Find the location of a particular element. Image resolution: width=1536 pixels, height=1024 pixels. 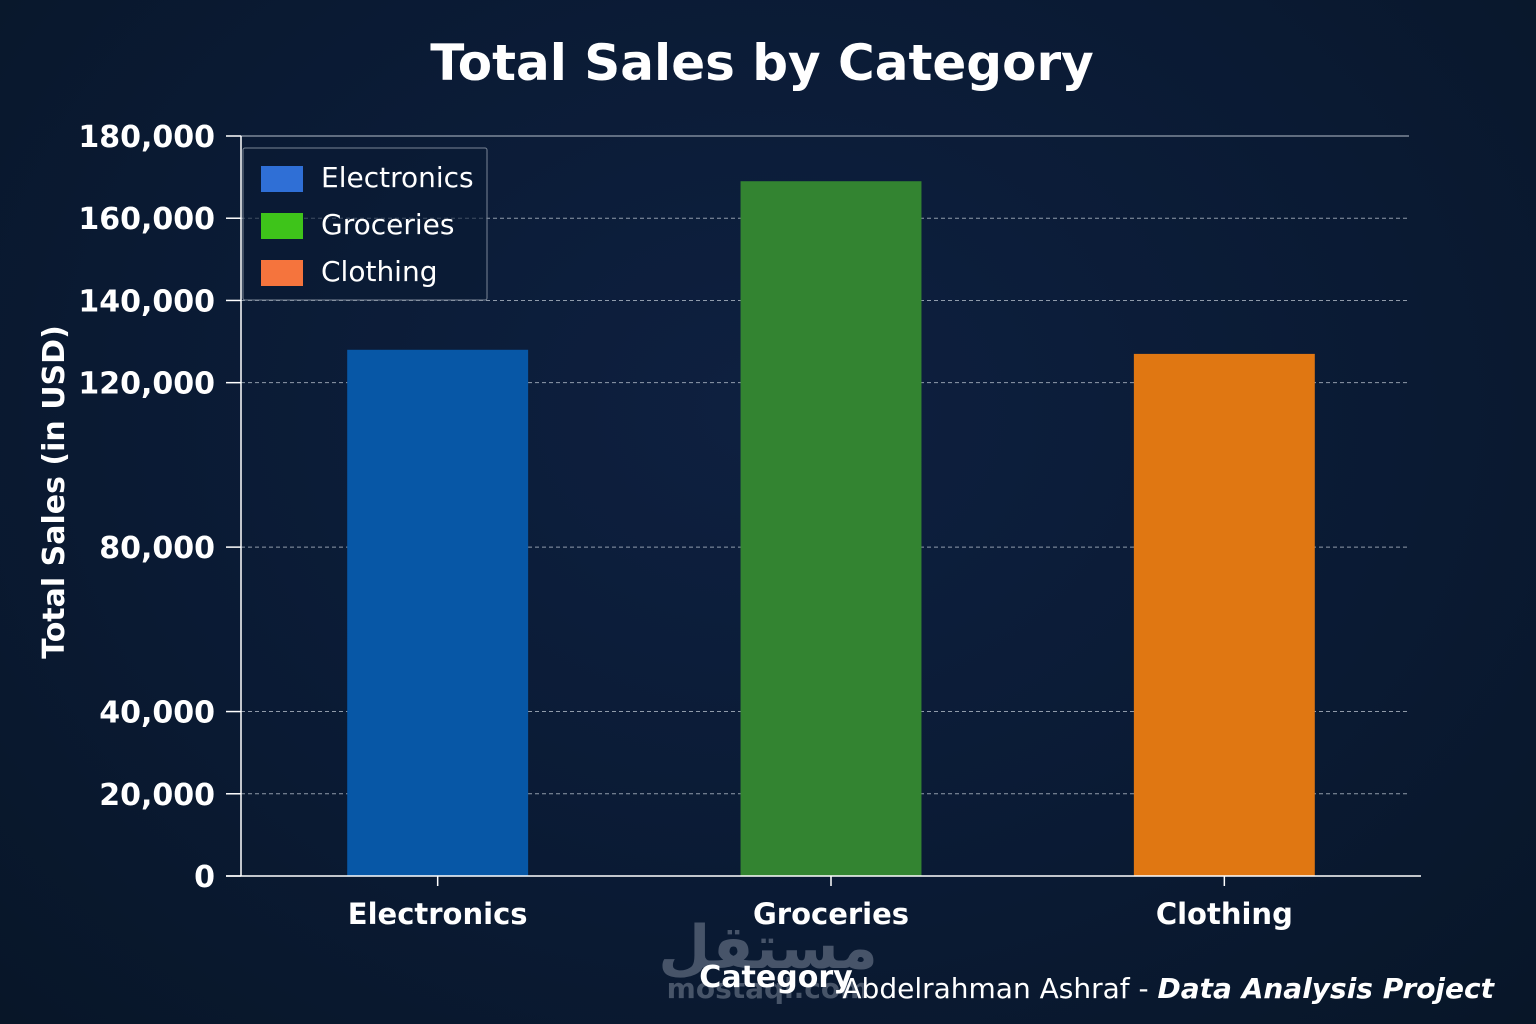

watermark-arabic: مستقل is located at coordinates (767, 948).